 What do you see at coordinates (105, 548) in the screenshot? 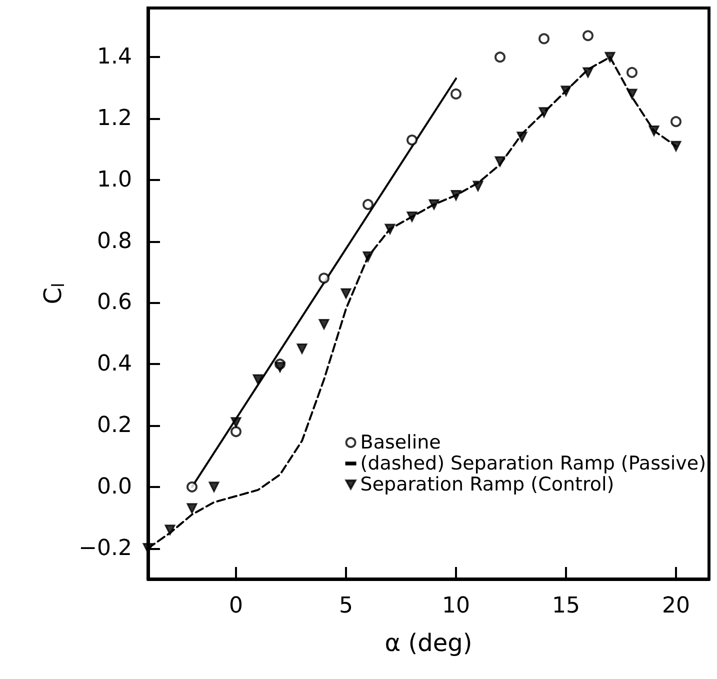
I see `y-tick-label: −0.2` at bounding box center [105, 548].